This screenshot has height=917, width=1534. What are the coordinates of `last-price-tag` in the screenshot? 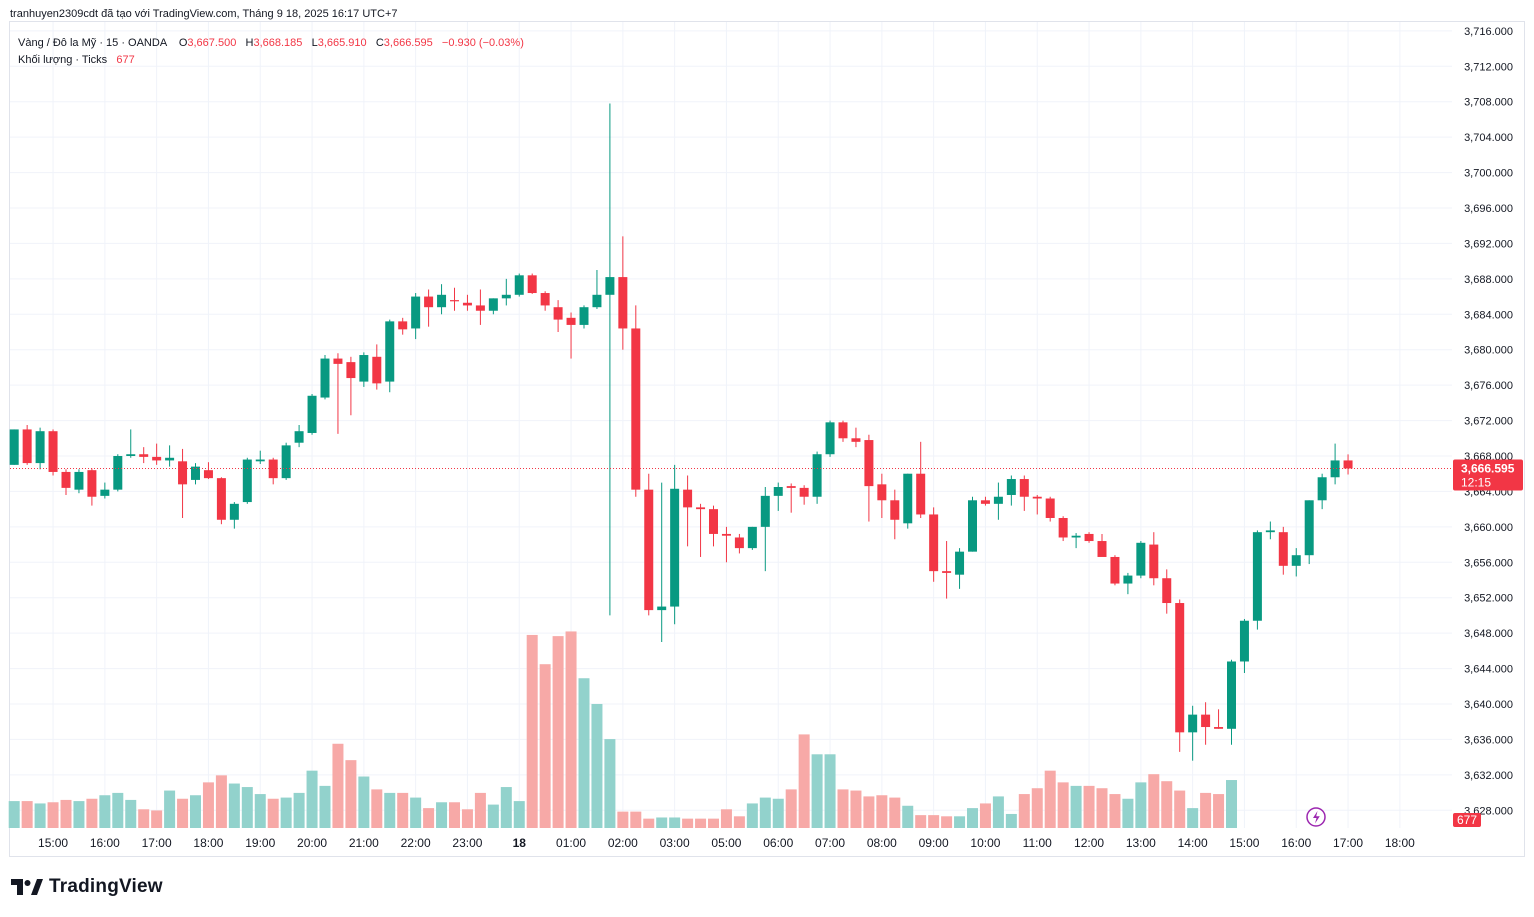 It's located at (1488, 475).